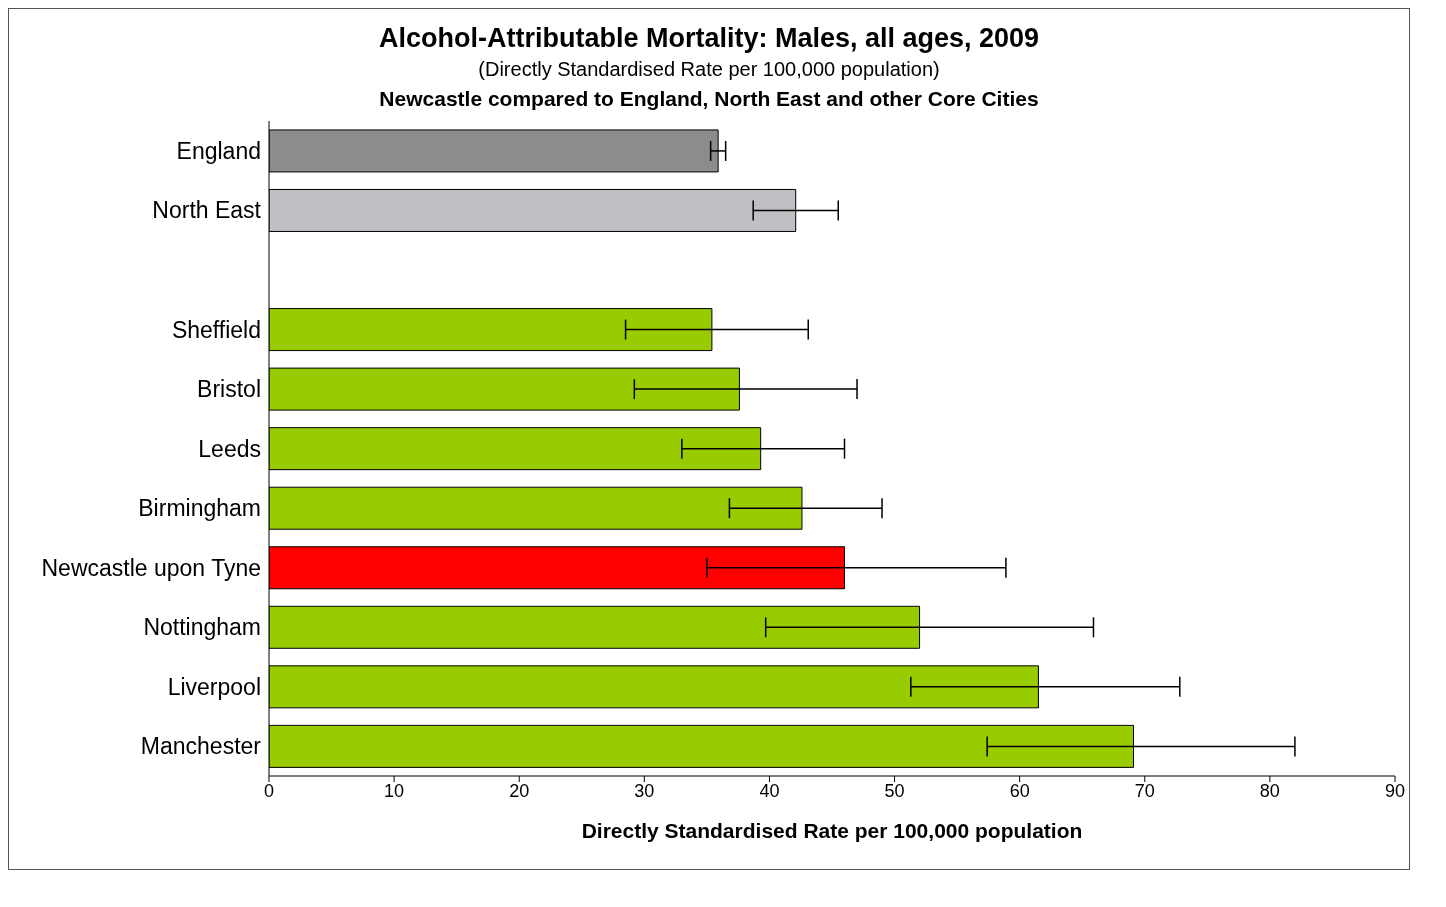  Describe the element at coordinates (709, 99) in the screenshot. I see `text: Newcastle compared to England, North East and other Core Cities` at that location.